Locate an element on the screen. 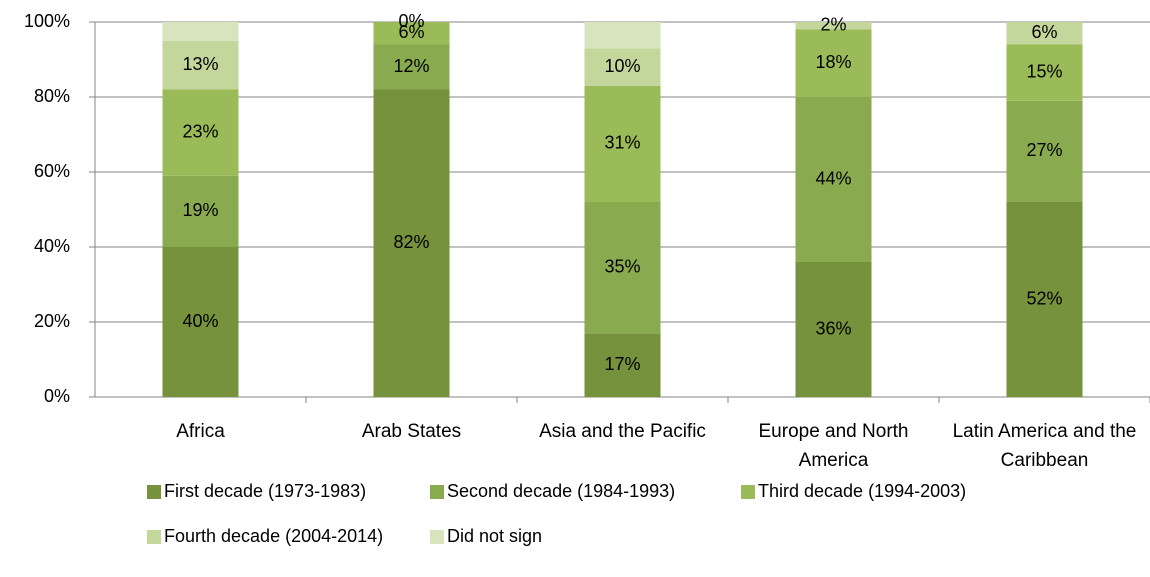 The image size is (1150, 577). x-tick-label-box: Arab States is located at coordinates (411, 431).